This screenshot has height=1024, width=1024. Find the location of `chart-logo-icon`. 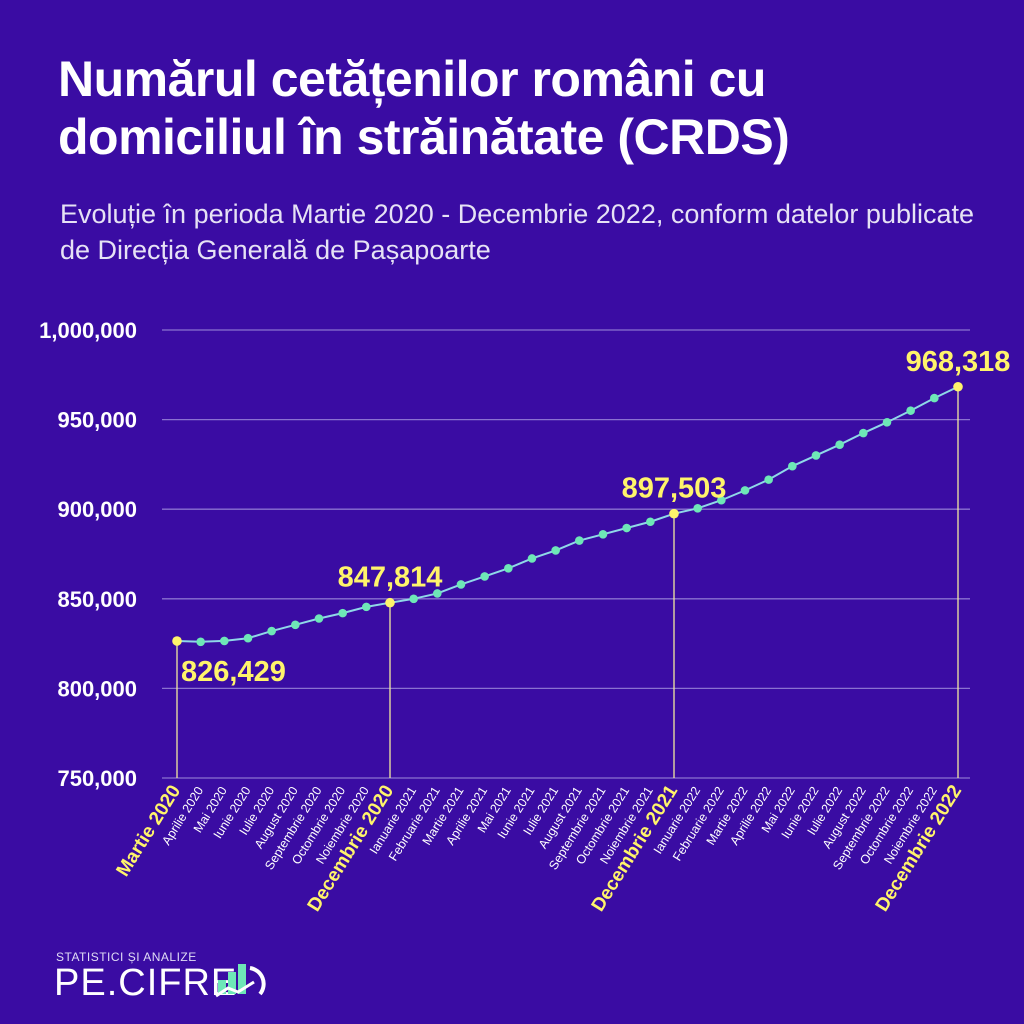

chart-logo-icon is located at coordinates (240, 981).